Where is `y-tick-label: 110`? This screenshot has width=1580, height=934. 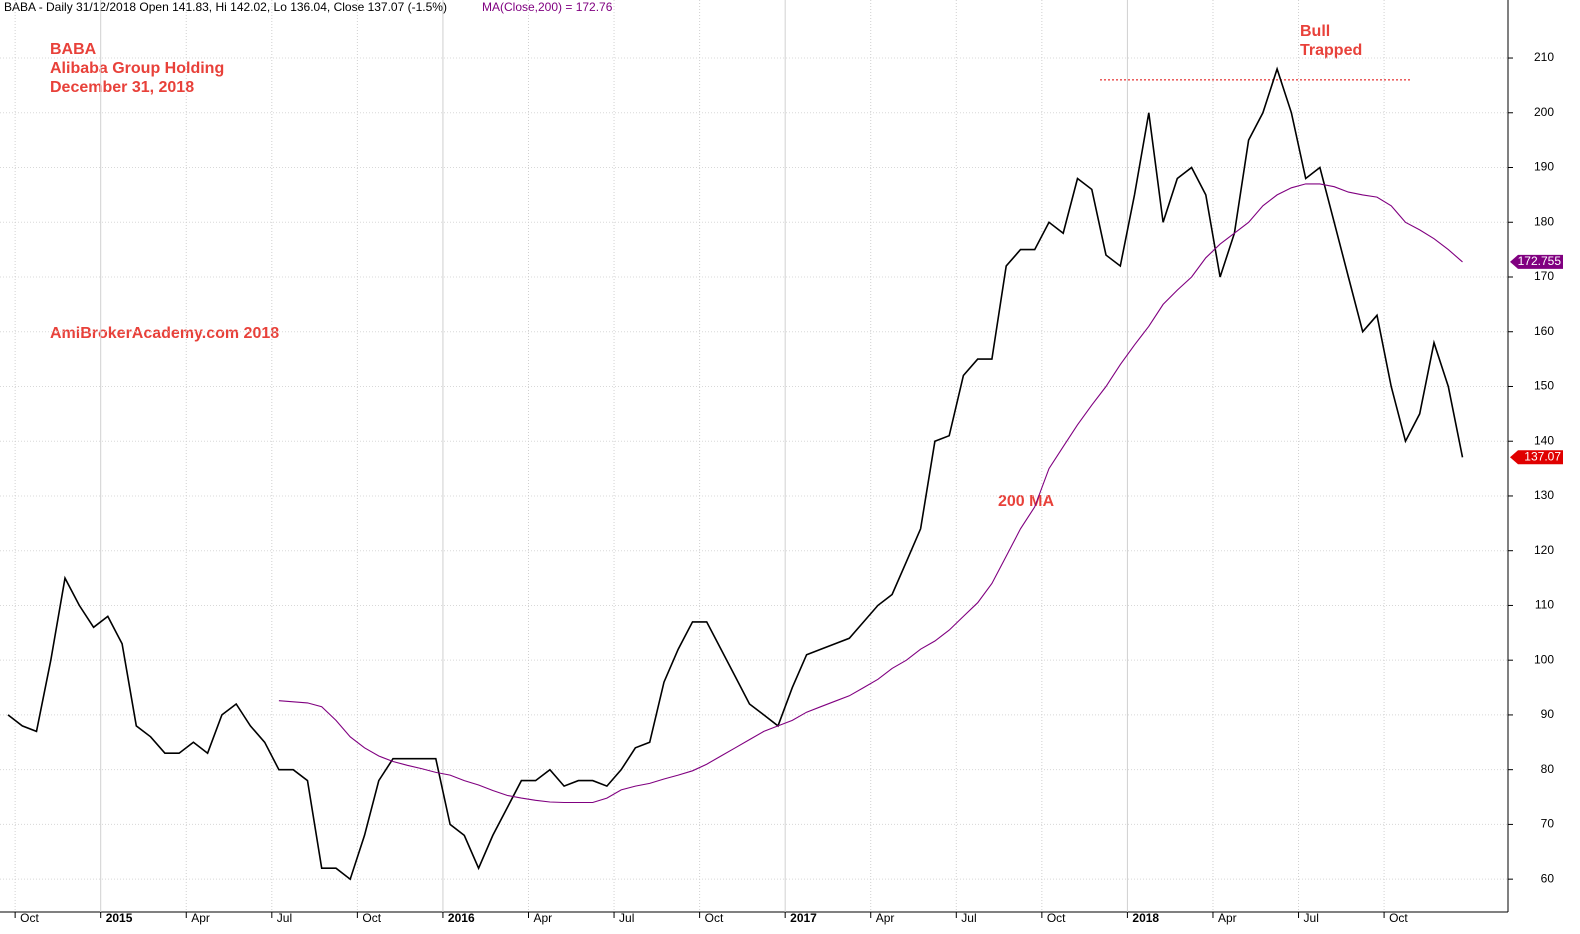 y-tick-label: 110 is located at coordinates (1544, 605).